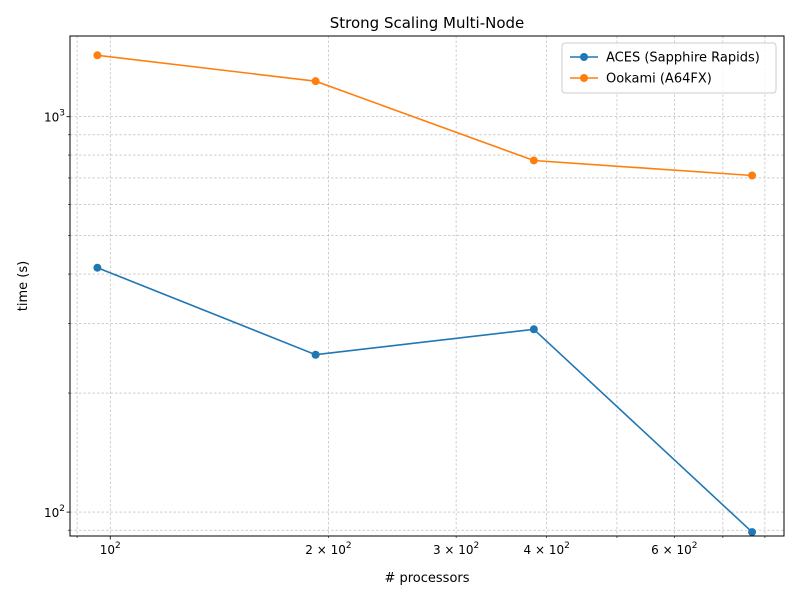  Describe the element at coordinates (456, 549) in the screenshot. I see `x-tick-label: 3 × 102` at that location.